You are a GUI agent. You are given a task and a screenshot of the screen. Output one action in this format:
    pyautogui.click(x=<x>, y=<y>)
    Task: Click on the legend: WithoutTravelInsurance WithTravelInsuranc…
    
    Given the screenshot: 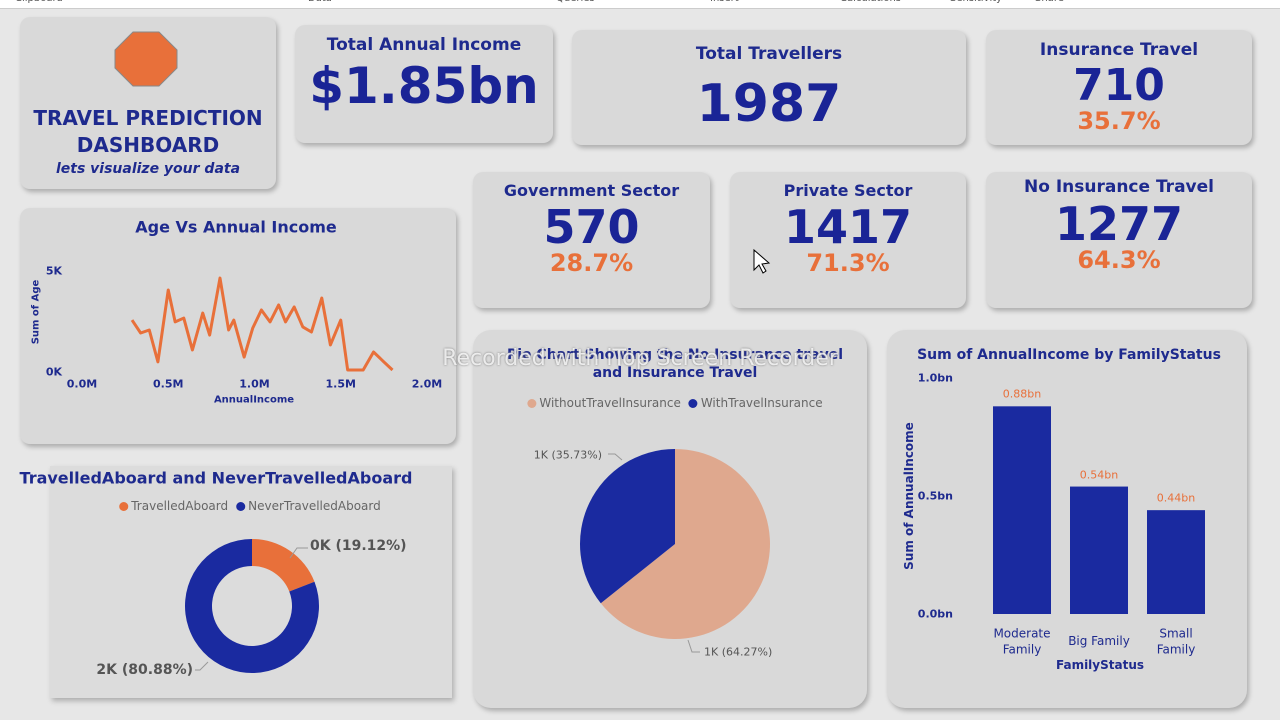 What is the action you would take?
    pyautogui.click(x=675, y=403)
    